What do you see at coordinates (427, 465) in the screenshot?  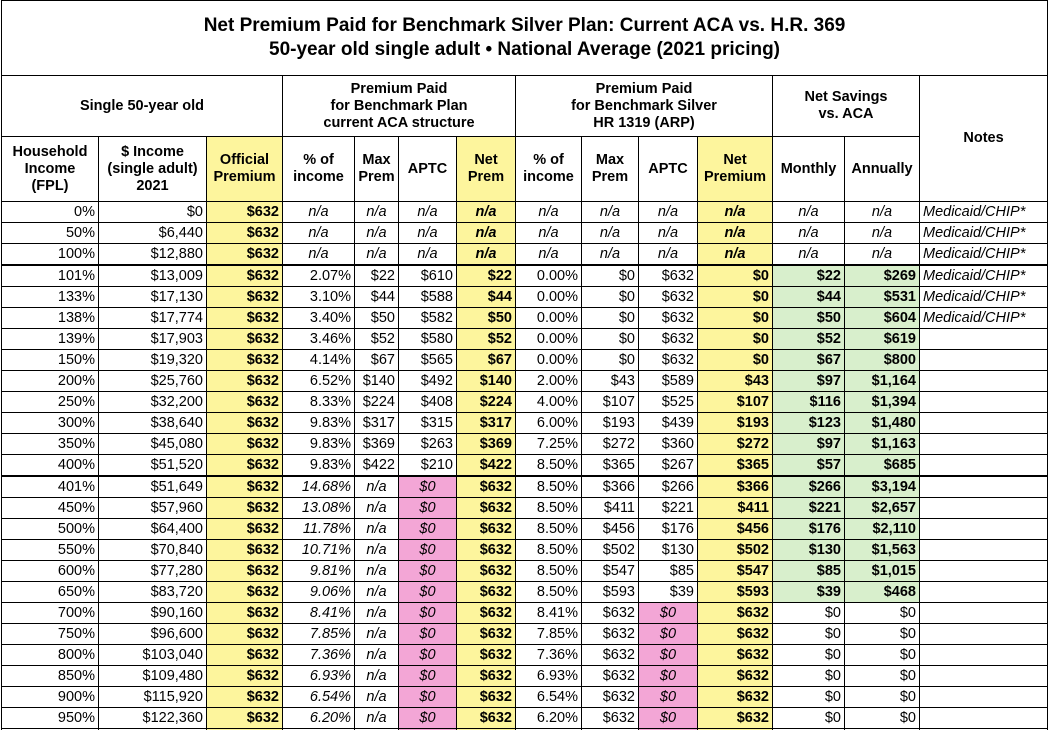 I see `table-cell: $210` at bounding box center [427, 465].